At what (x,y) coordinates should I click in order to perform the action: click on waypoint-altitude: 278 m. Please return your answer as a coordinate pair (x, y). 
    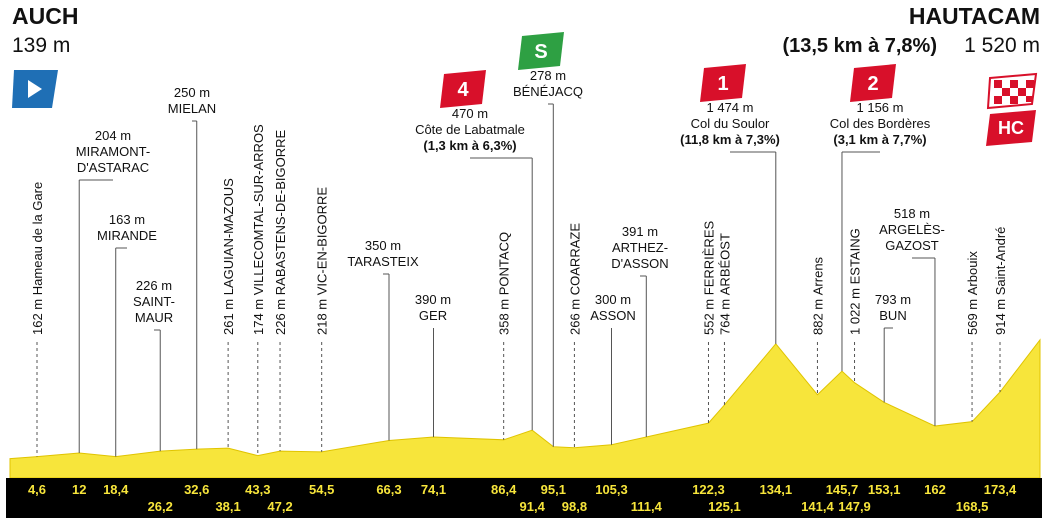
    Looking at the image, I should click on (548, 75).